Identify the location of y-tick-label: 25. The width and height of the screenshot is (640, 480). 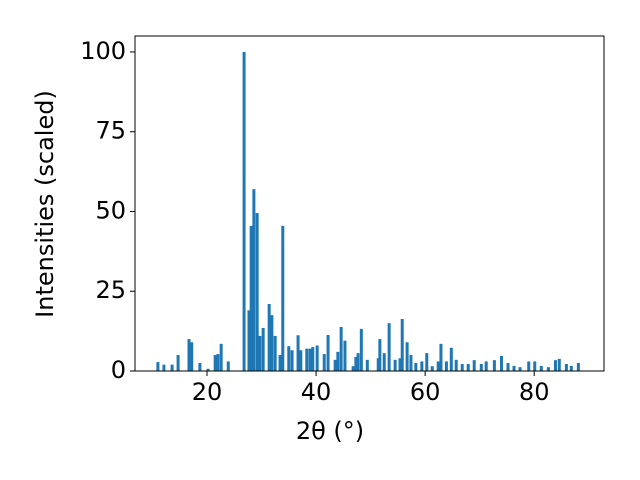
(110, 290).